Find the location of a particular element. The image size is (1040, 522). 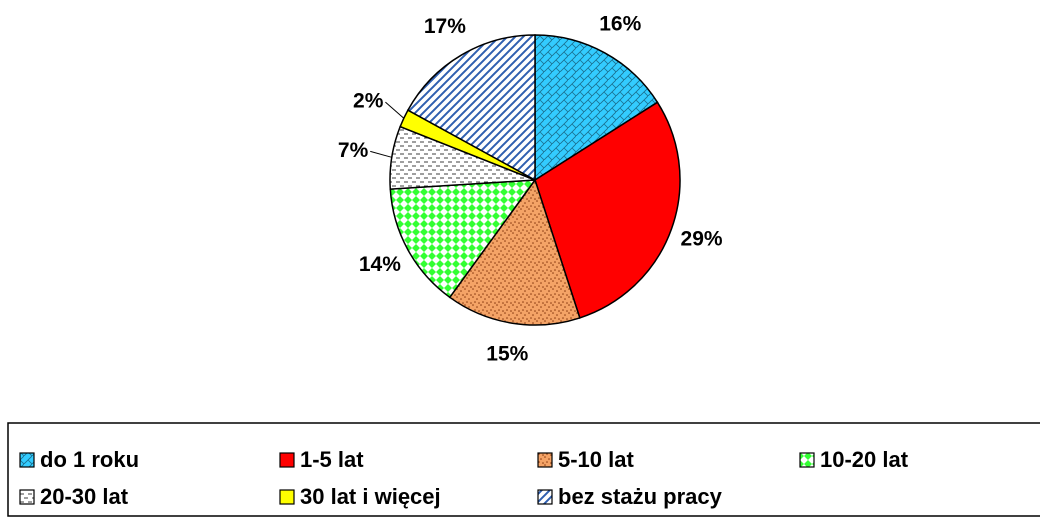

legend-label: 10-20 lat is located at coordinates (864, 459).